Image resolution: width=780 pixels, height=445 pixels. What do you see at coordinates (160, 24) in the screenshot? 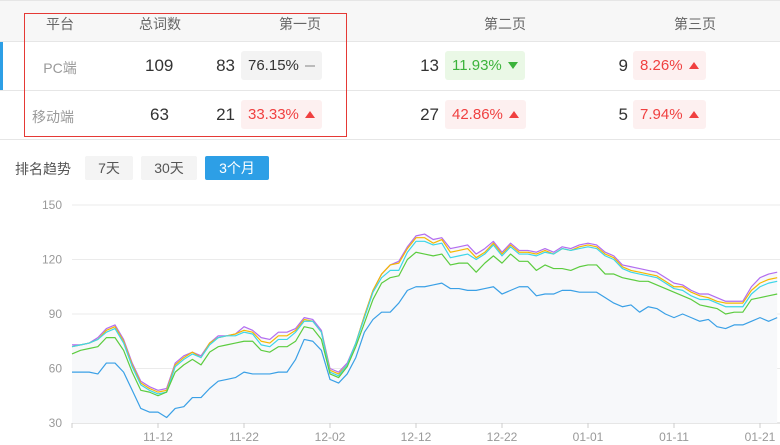
I see `header-total: 总词数` at bounding box center [160, 24].